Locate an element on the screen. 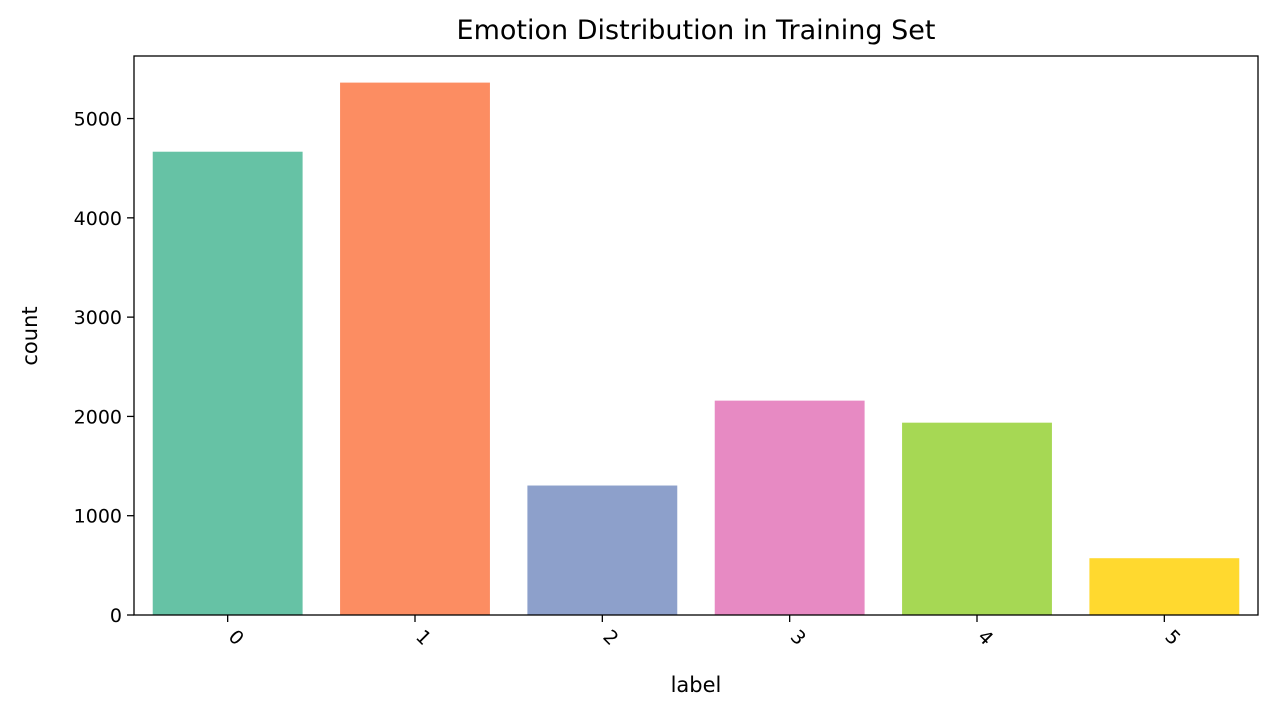 The image size is (1275, 707). chart-title: Emotion Distribution in Training Set is located at coordinates (696, 30).